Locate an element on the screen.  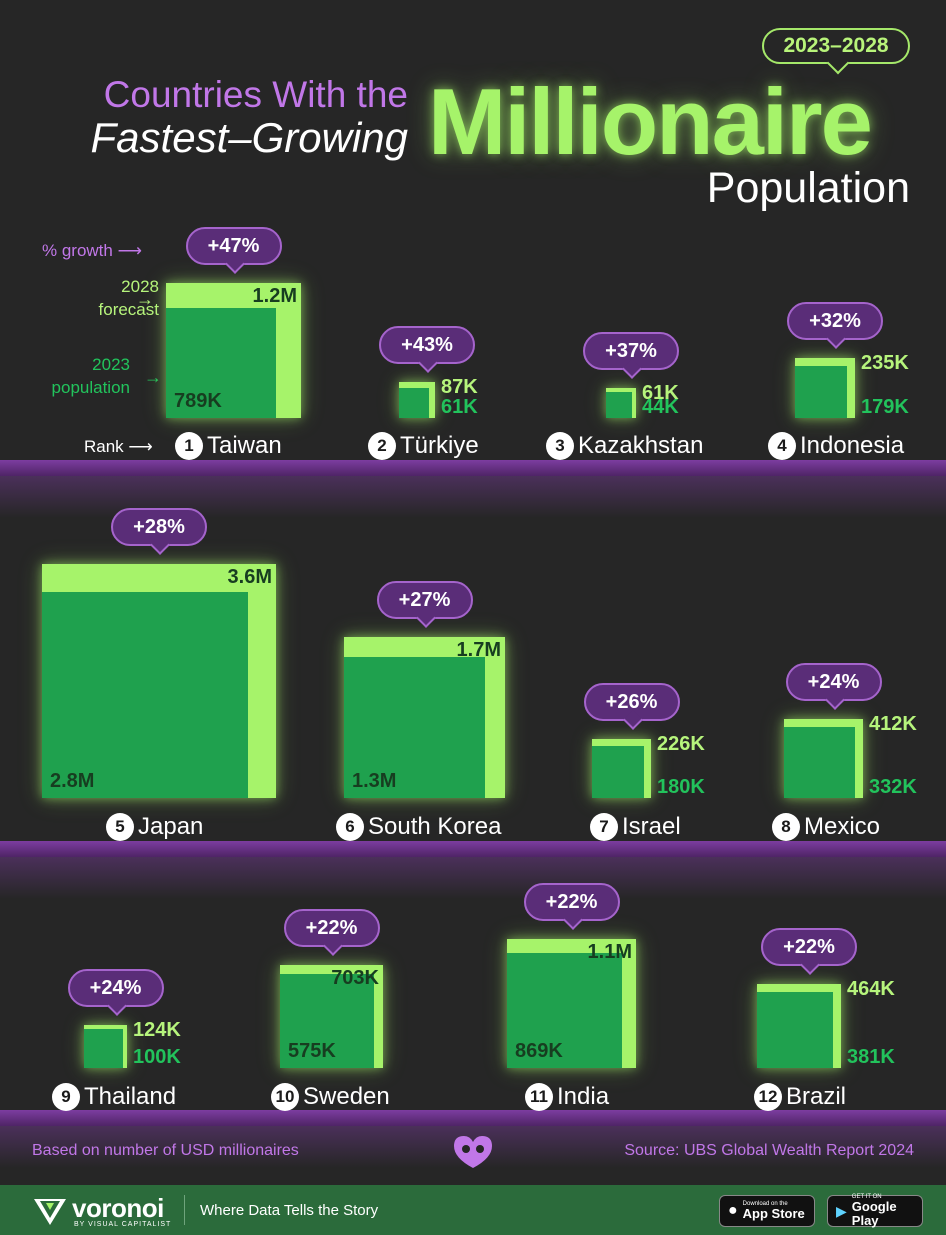
google-play-button: ▶ GET IT ON Google Play is located at coordinates (875, 1210).